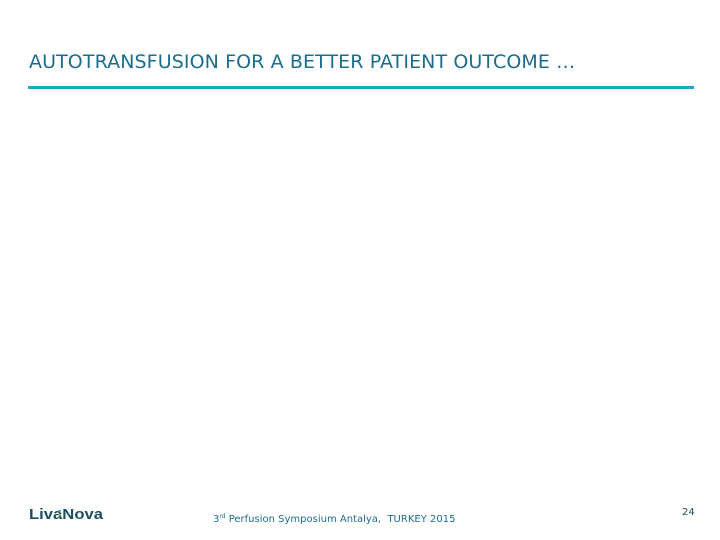  What do you see at coordinates (688, 512) in the screenshot?
I see `page-number: 24` at bounding box center [688, 512].